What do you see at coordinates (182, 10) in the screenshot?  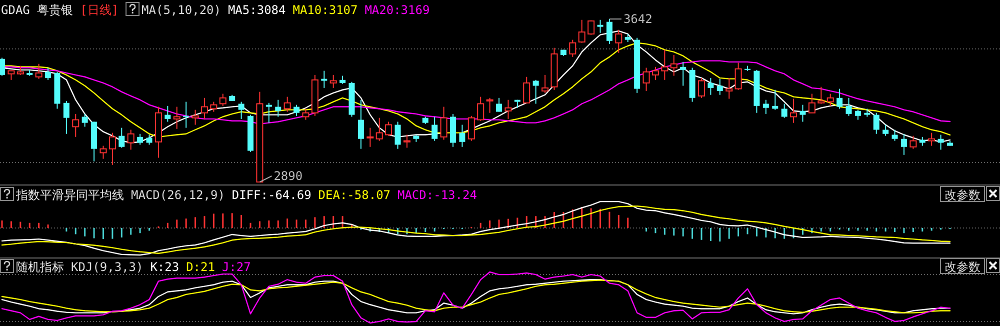 I see `text: MA(5,10,20)` at bounding box center [182, 10].